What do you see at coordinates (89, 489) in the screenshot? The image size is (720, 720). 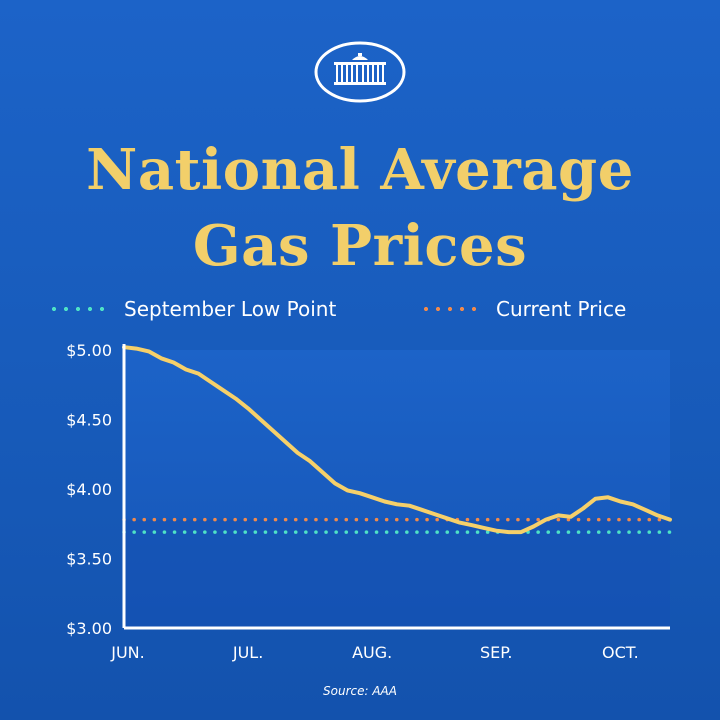 I see `y-tick-label: $4.00` at bounding box center [89, 489].